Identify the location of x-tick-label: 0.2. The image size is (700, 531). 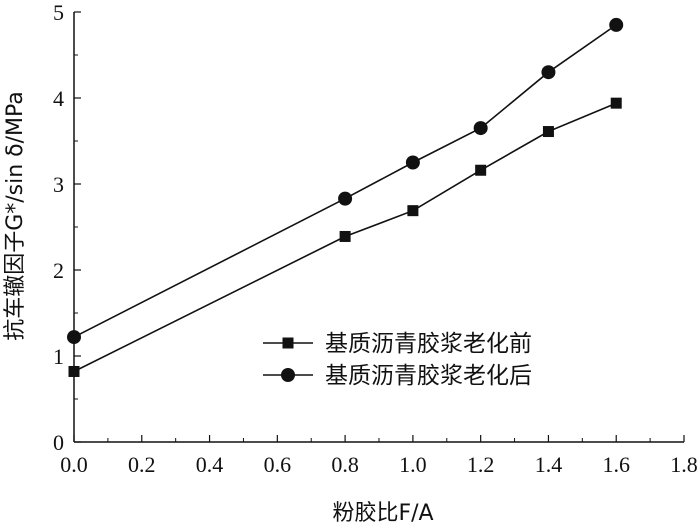
(142, 464).